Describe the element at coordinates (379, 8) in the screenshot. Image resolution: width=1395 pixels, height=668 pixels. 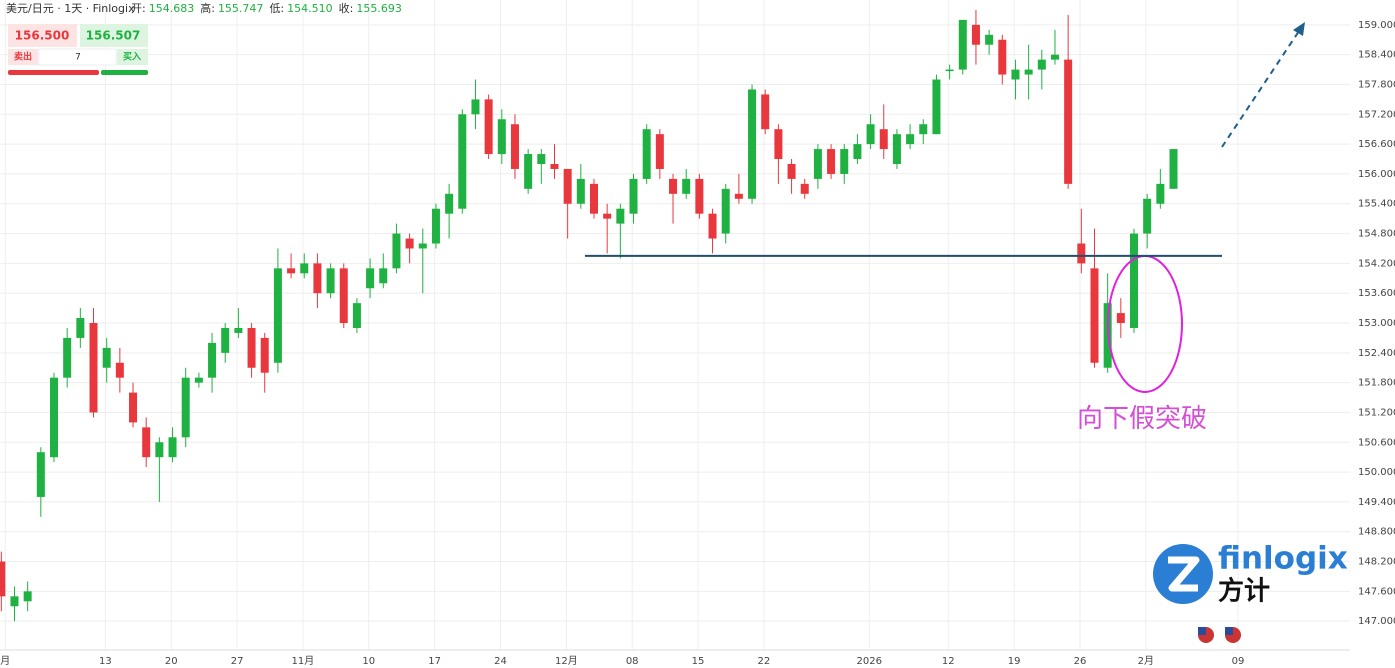
I see `field-value: 155.693` at that location.